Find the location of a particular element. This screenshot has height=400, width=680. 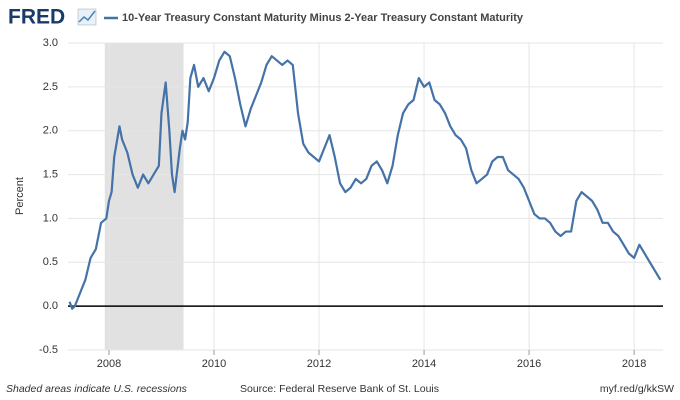

y-tick-label: 2.0 is located at coordinates (50, 131).